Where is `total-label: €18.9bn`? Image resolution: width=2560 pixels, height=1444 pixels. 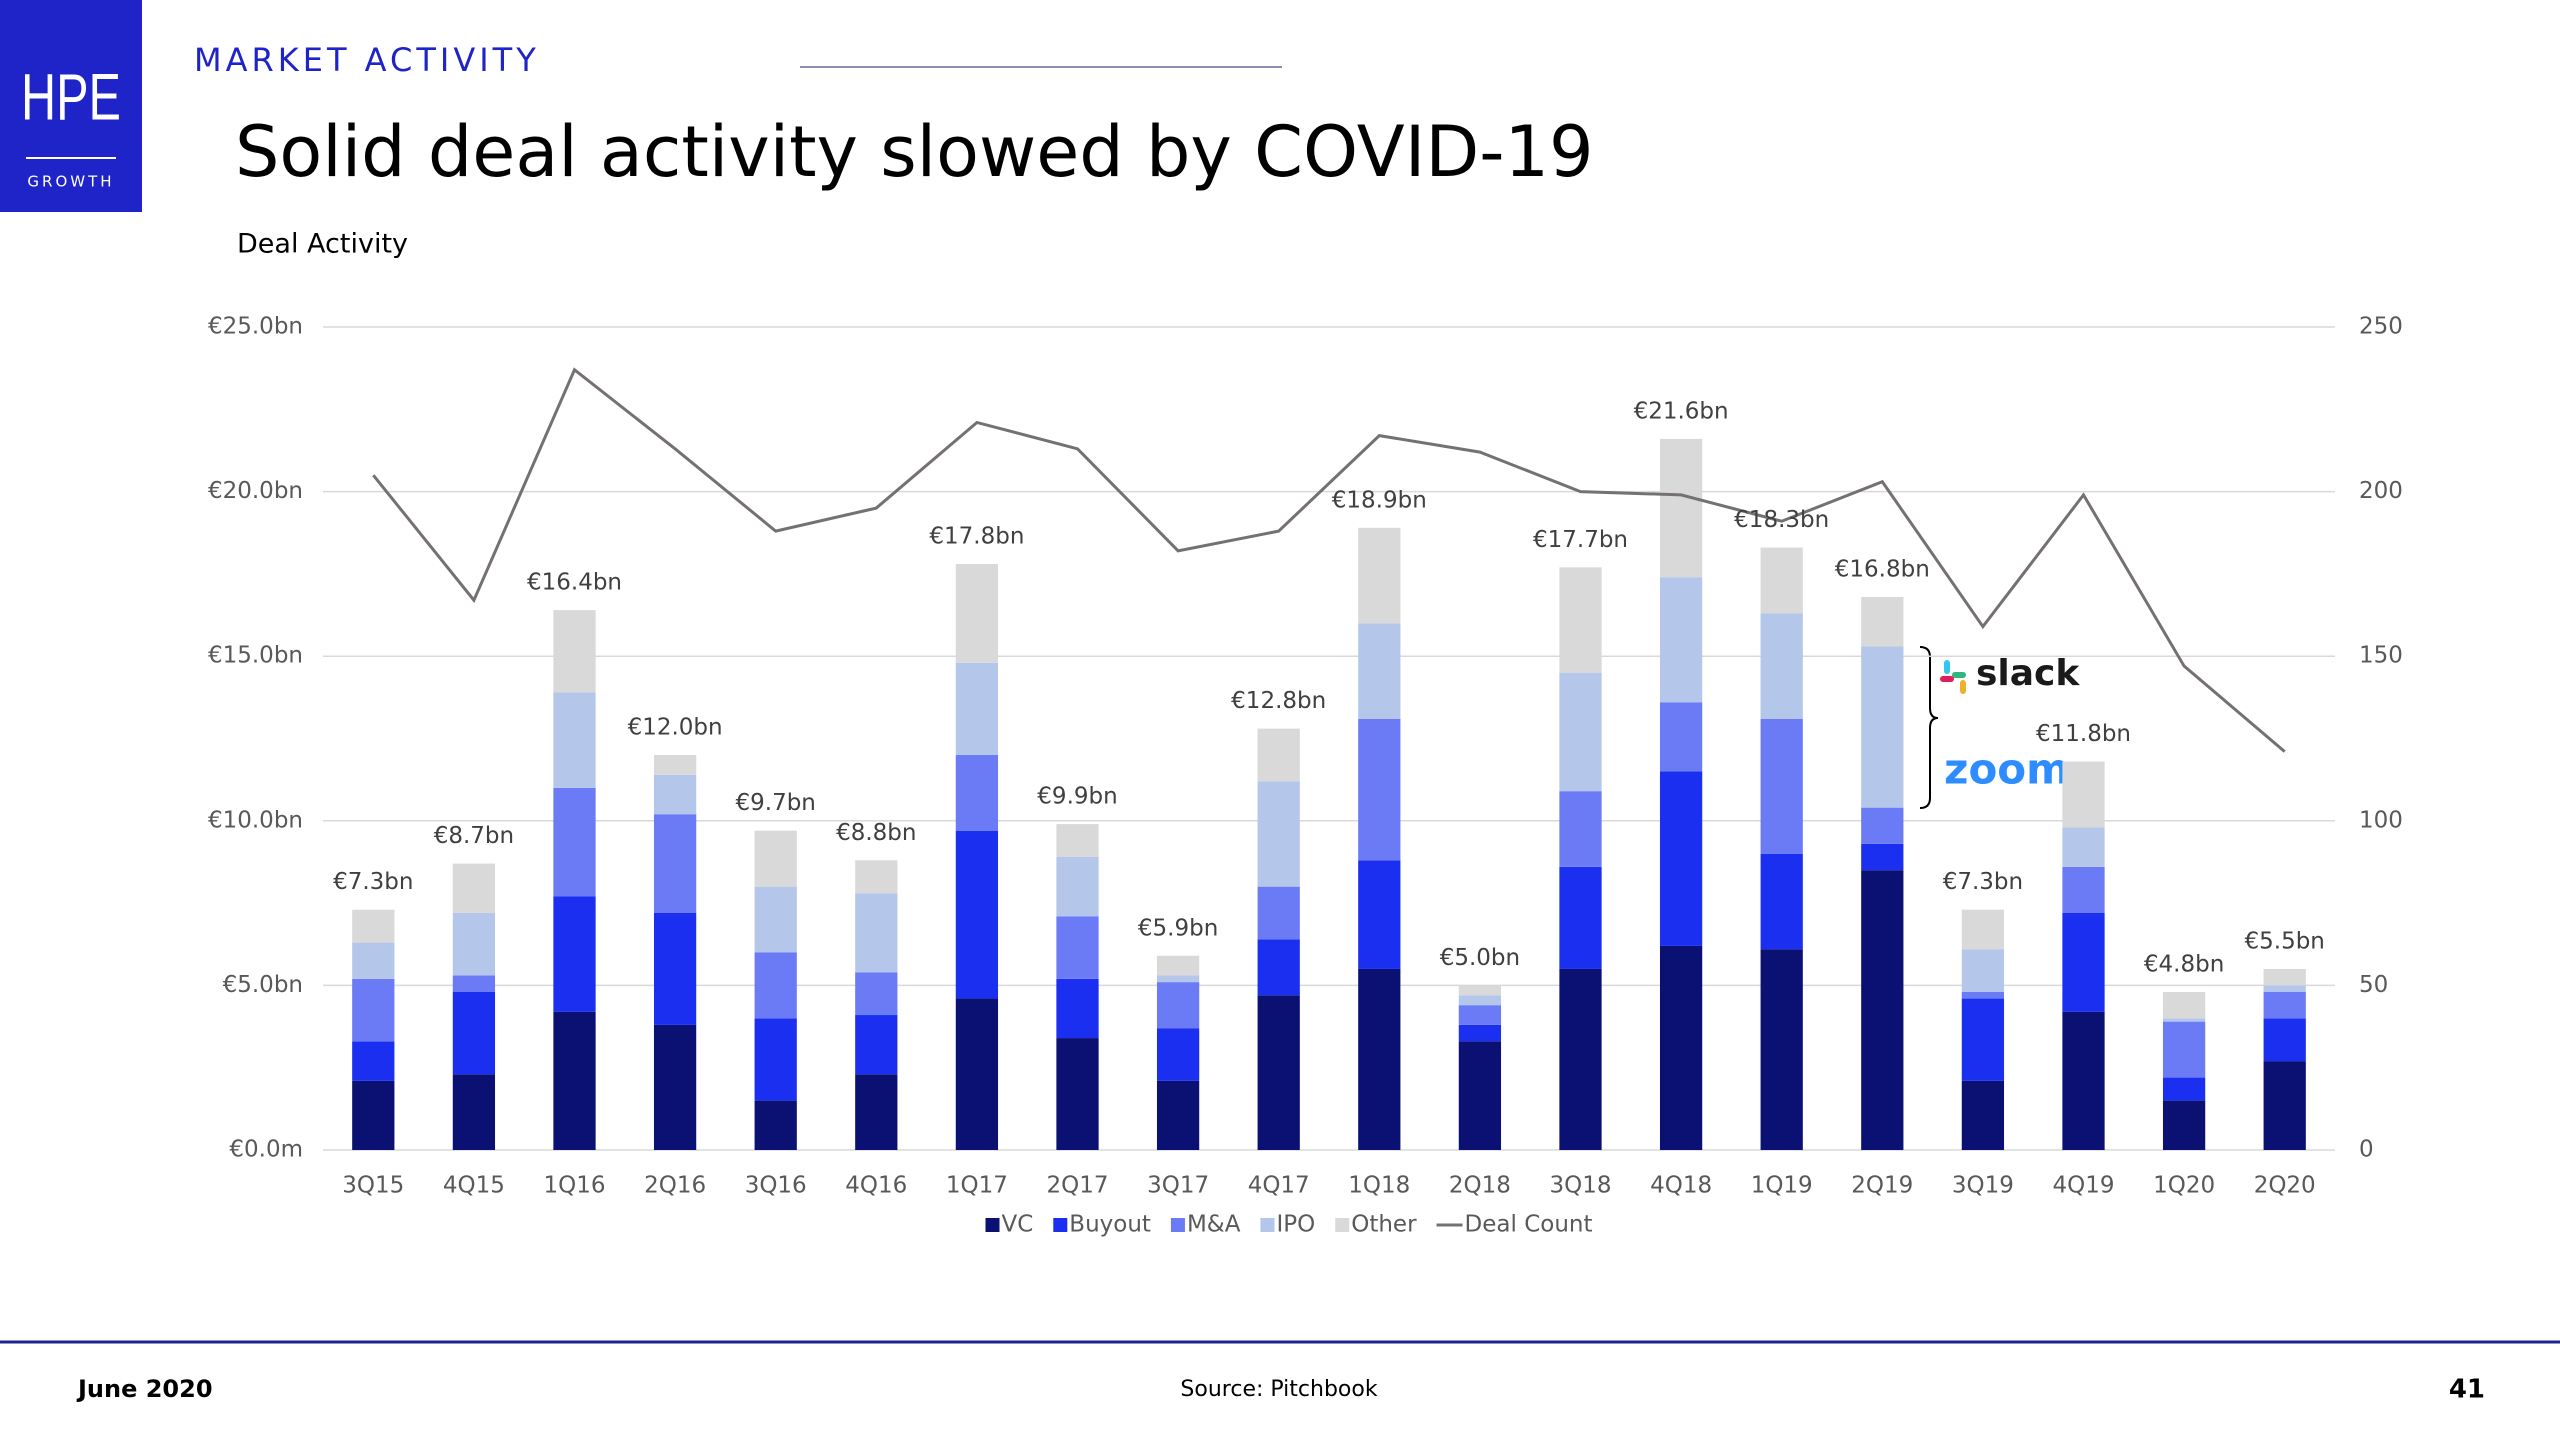 total-label: €18.9bn is located at coordinates (1379, 500).